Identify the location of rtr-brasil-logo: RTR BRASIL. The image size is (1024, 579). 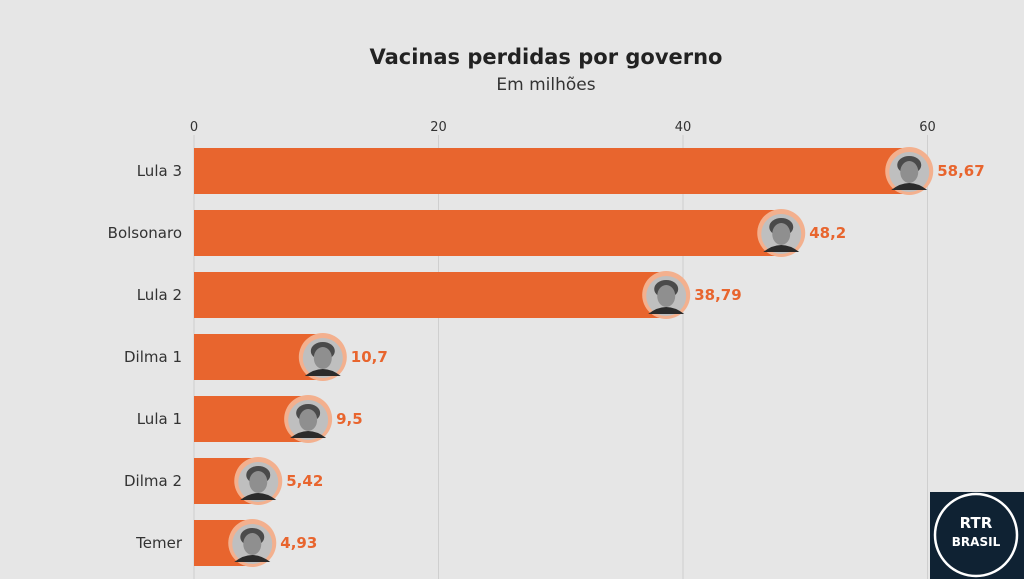
(977, 535).